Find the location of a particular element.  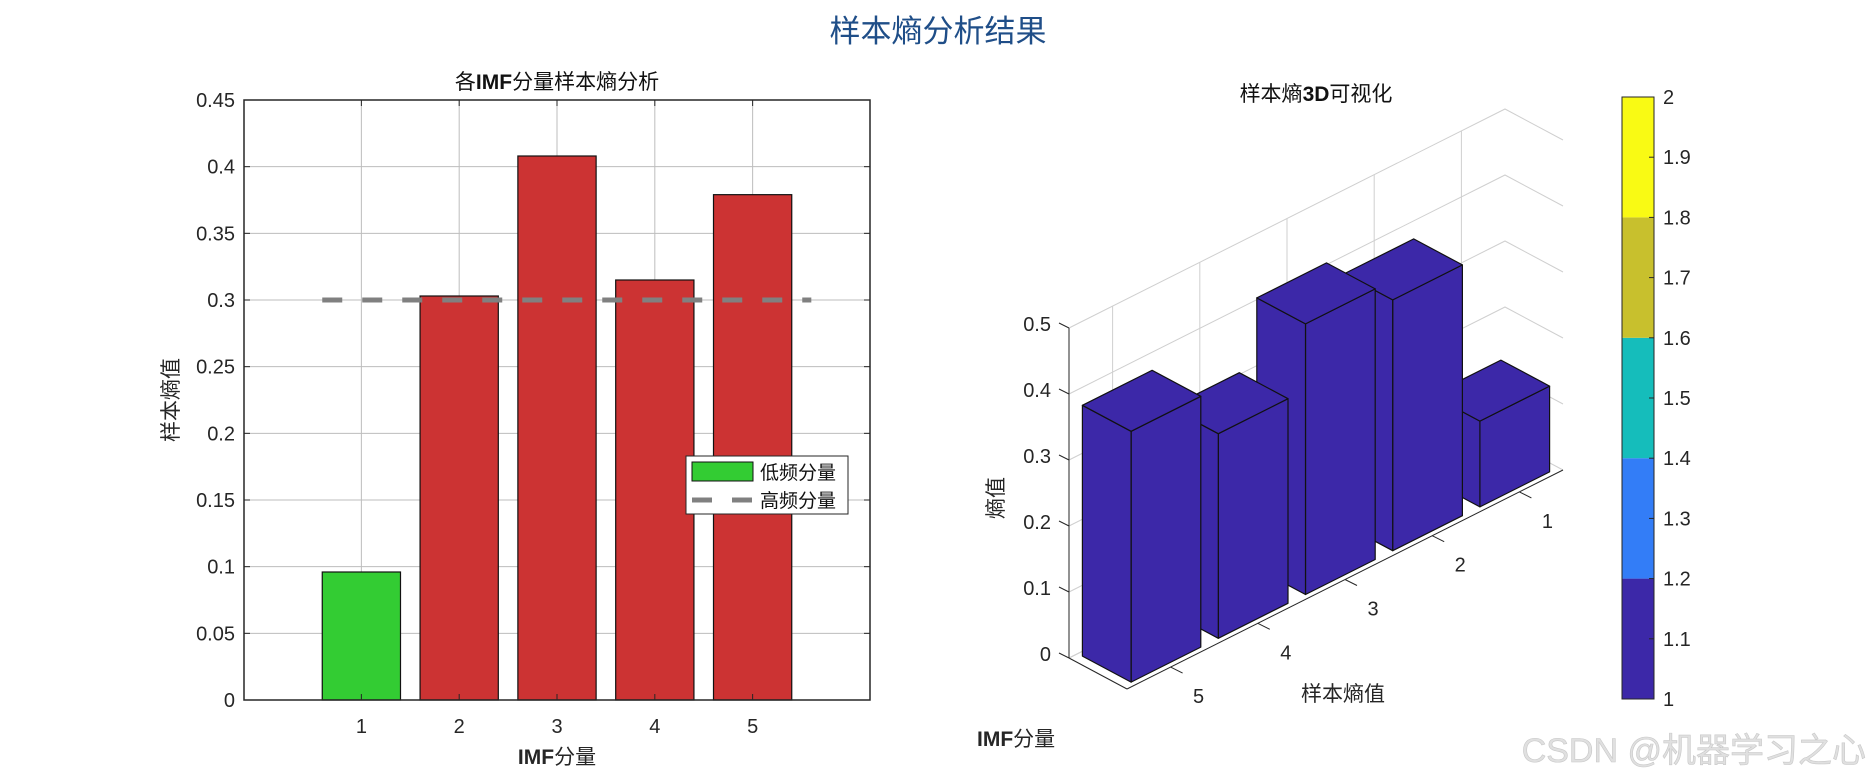

y-tick-label: 0.2 is located at coordinates (221, 434).